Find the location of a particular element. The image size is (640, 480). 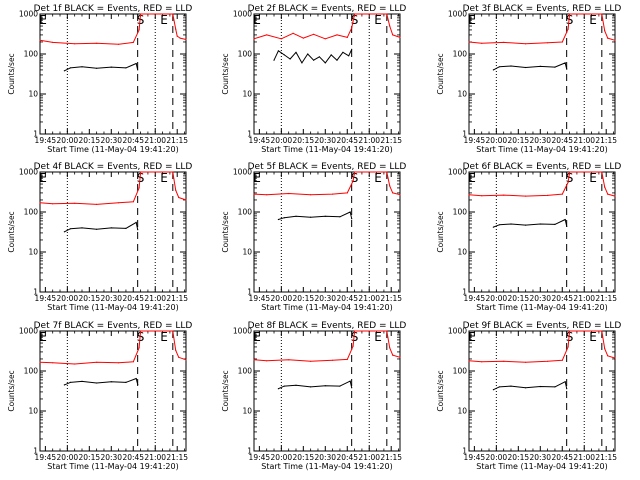

panel-title: Det 3f BLACK = Events, RED = LLD is located at coordinates (542, 9).